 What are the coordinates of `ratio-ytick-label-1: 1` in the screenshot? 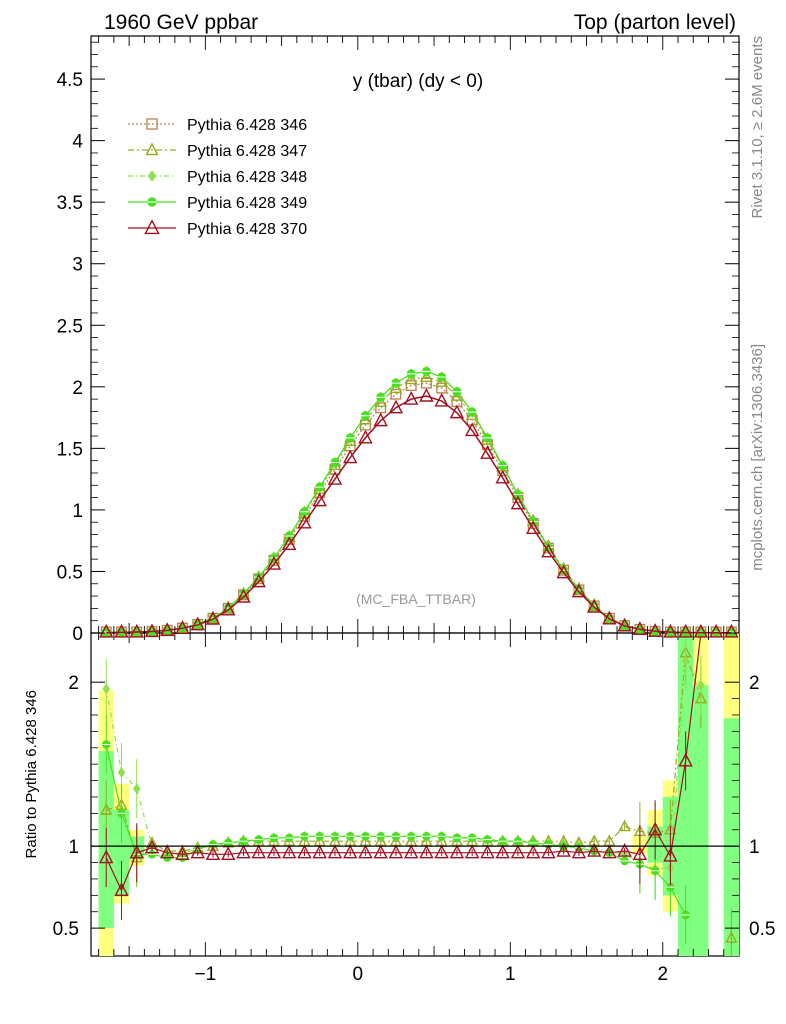 It's located at (73, 847).